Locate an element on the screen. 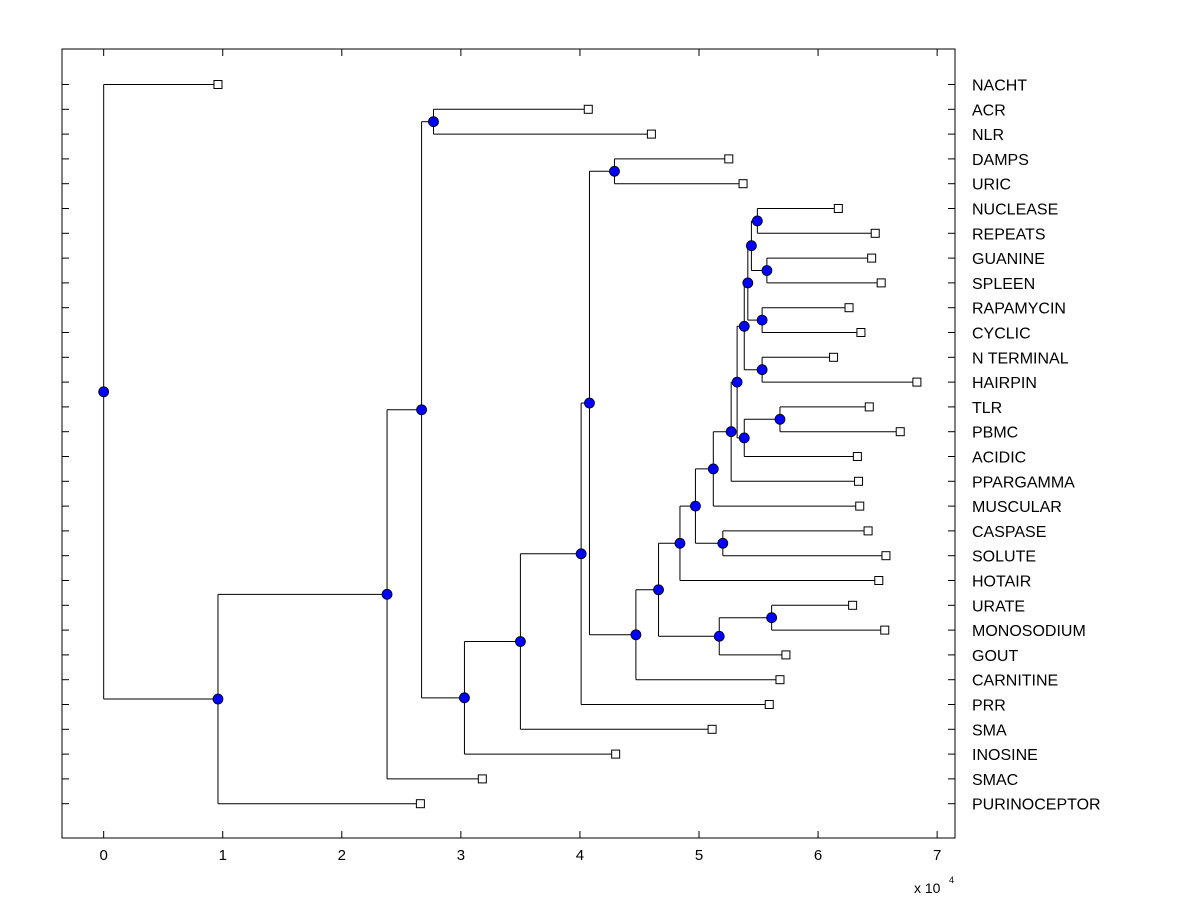 The image size is (1200, 900). node-marker-n28 is located at coordinates (218, 699).